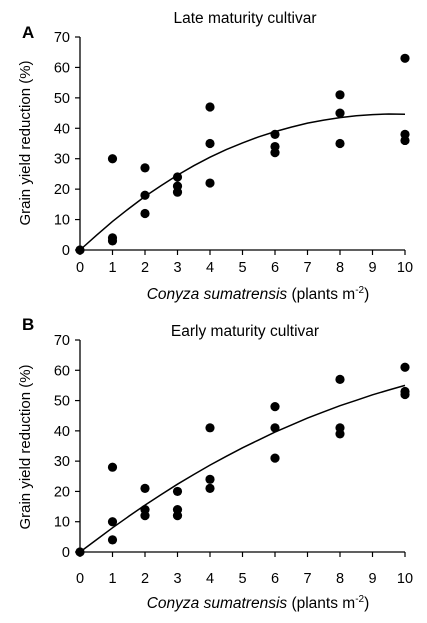 Image resolution: width=427 pixels, height=623 pixels. I want to click on panel-b-y-ticks: 0 10 20 30 40 50 60 70, so click(67, 447).